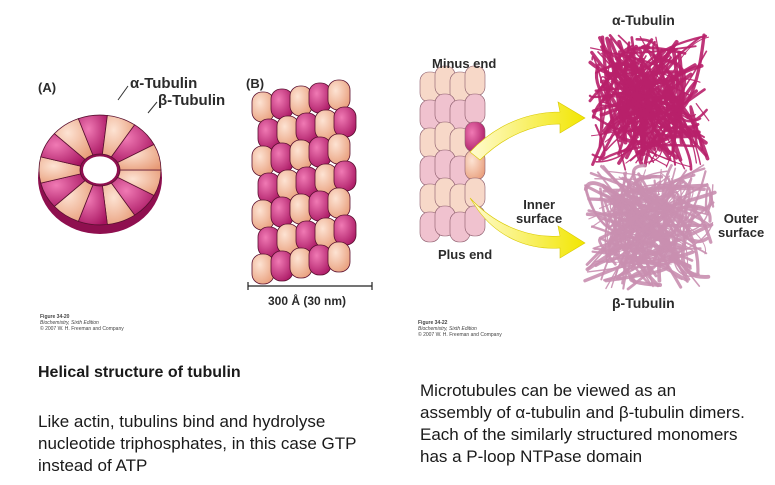 The width and height of the screenshot is (775, 485). Describe the element at coordinates (100, 170) in the screenshot. I see `ring-hole` at that location.